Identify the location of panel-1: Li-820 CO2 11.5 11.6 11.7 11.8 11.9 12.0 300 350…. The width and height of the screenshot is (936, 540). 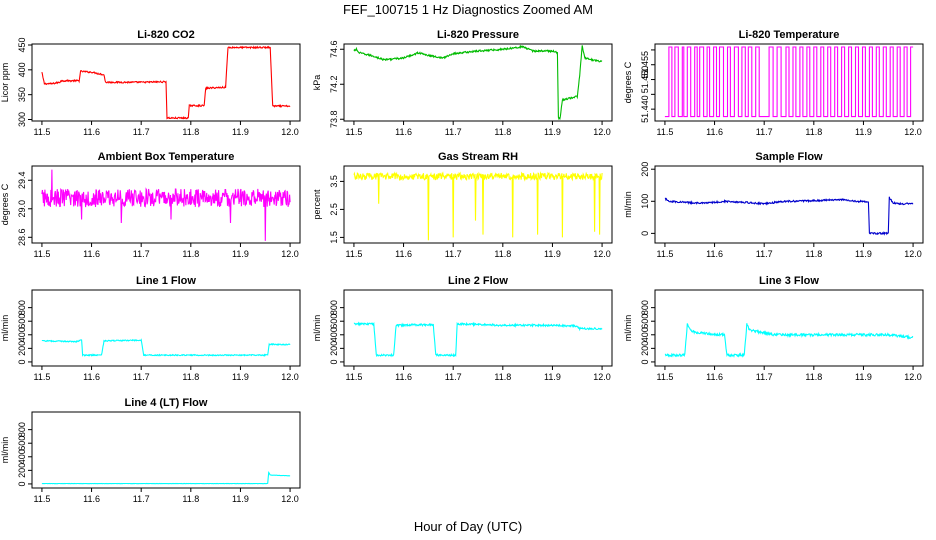
(150, 83).